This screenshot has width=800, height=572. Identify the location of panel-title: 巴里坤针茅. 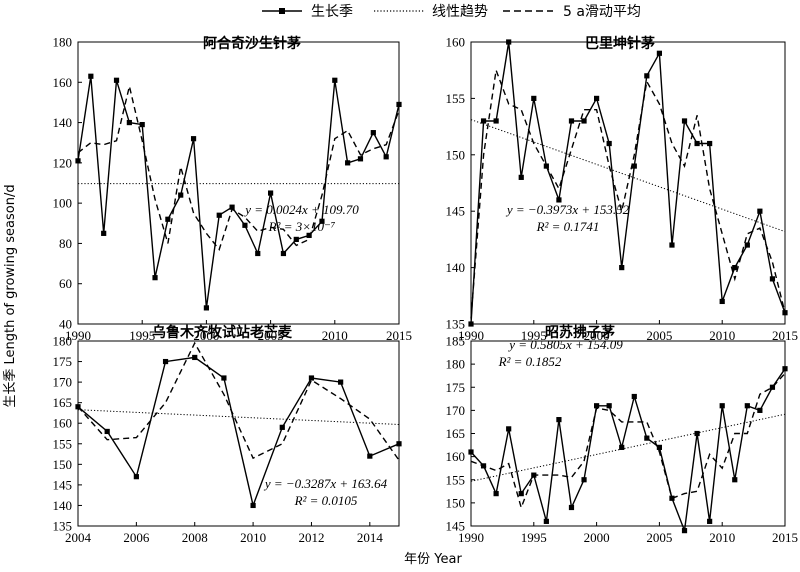
(620, 43).